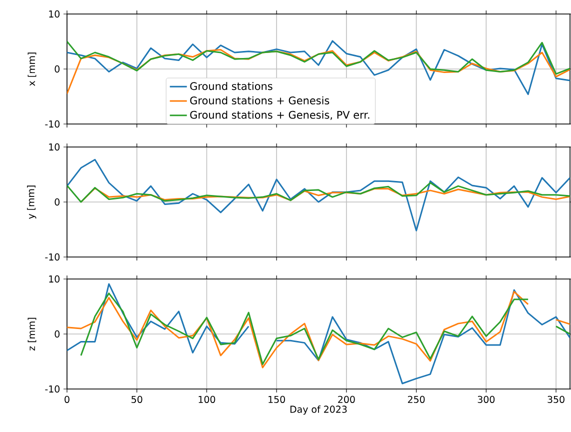 The width and height of the screenshot is (571, 432). I want to click on x-tick-label: 300, so click(486, 400).